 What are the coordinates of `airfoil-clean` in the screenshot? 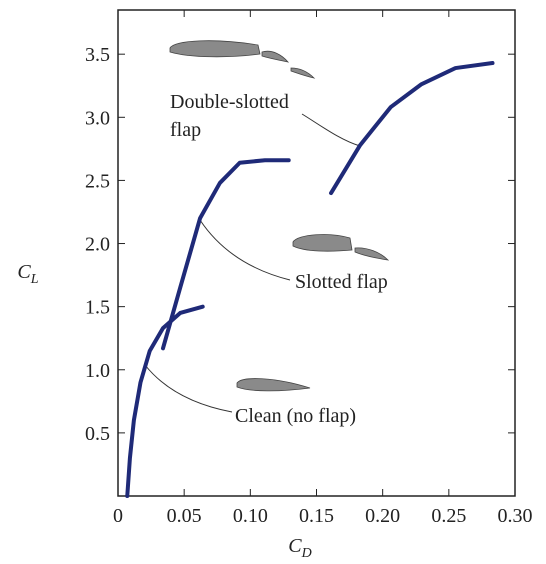 It's located at (273, 385).